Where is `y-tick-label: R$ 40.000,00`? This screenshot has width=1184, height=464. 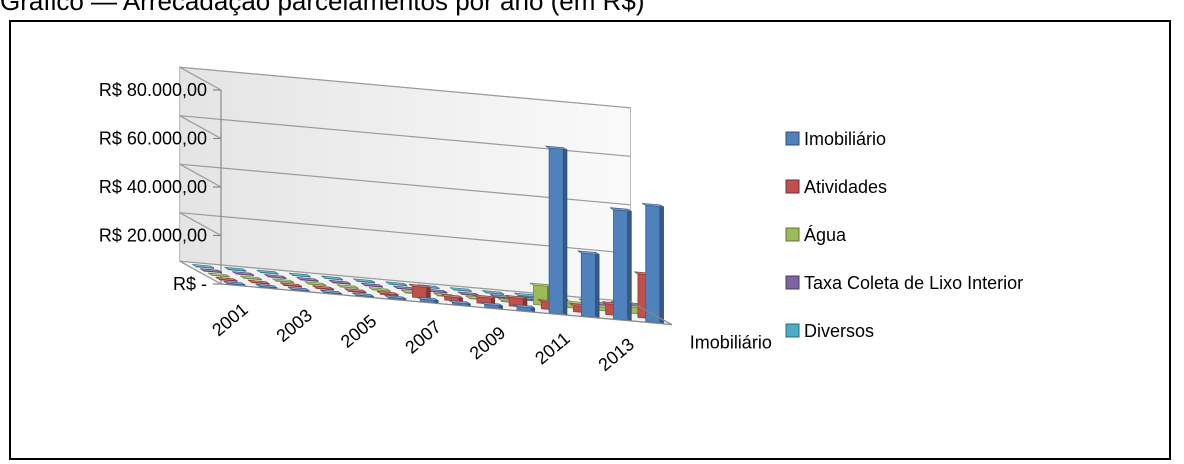
y-tick-label: R$ 40.000,00 is located at coordinates (153, 187).